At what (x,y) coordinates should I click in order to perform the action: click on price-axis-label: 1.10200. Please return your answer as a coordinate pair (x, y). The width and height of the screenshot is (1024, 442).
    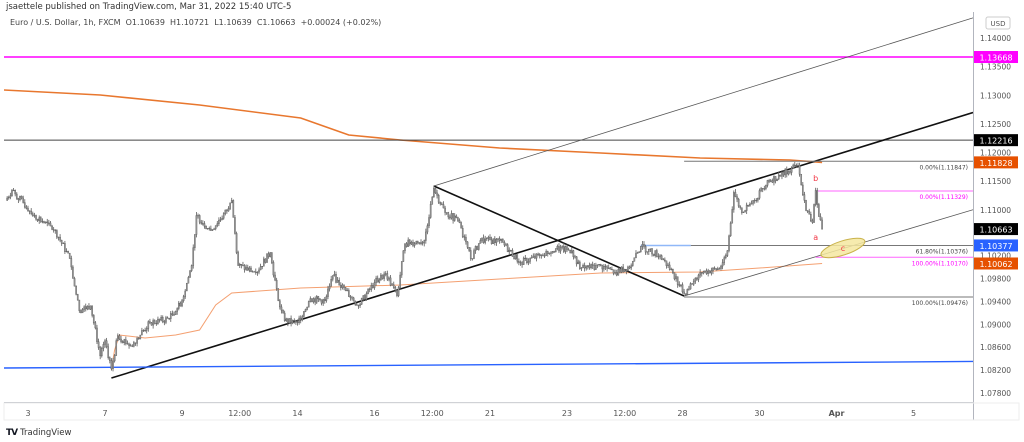
    Looking at the image, I should click on (995, 256).